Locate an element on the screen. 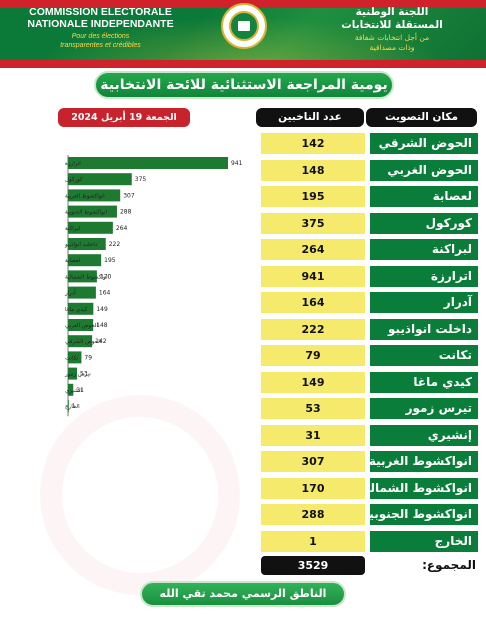 This screenshot has height=619, width=486. category-label: داخلت انواذيبو is located at coordinates (81, 245).